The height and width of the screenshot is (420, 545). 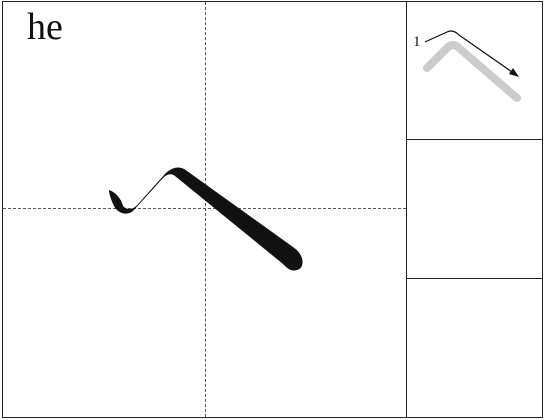 I want to click on horizontal-guide-line, so click(x=204, y=208).